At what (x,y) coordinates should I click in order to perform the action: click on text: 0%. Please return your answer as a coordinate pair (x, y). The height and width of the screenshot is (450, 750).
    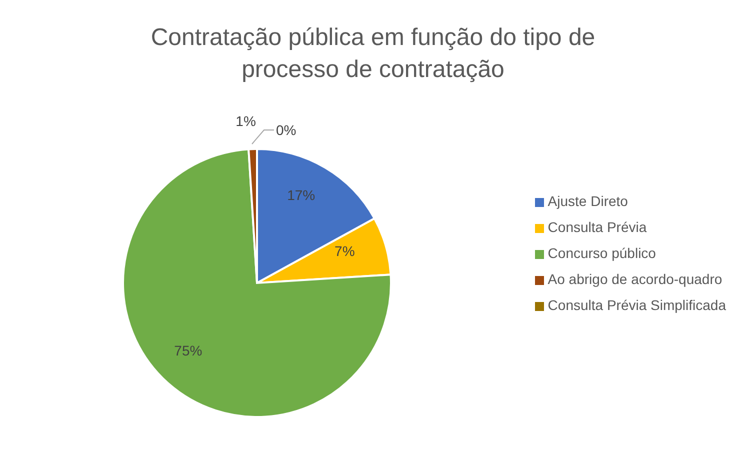
    Looking at the image, I should click on (286, 130).